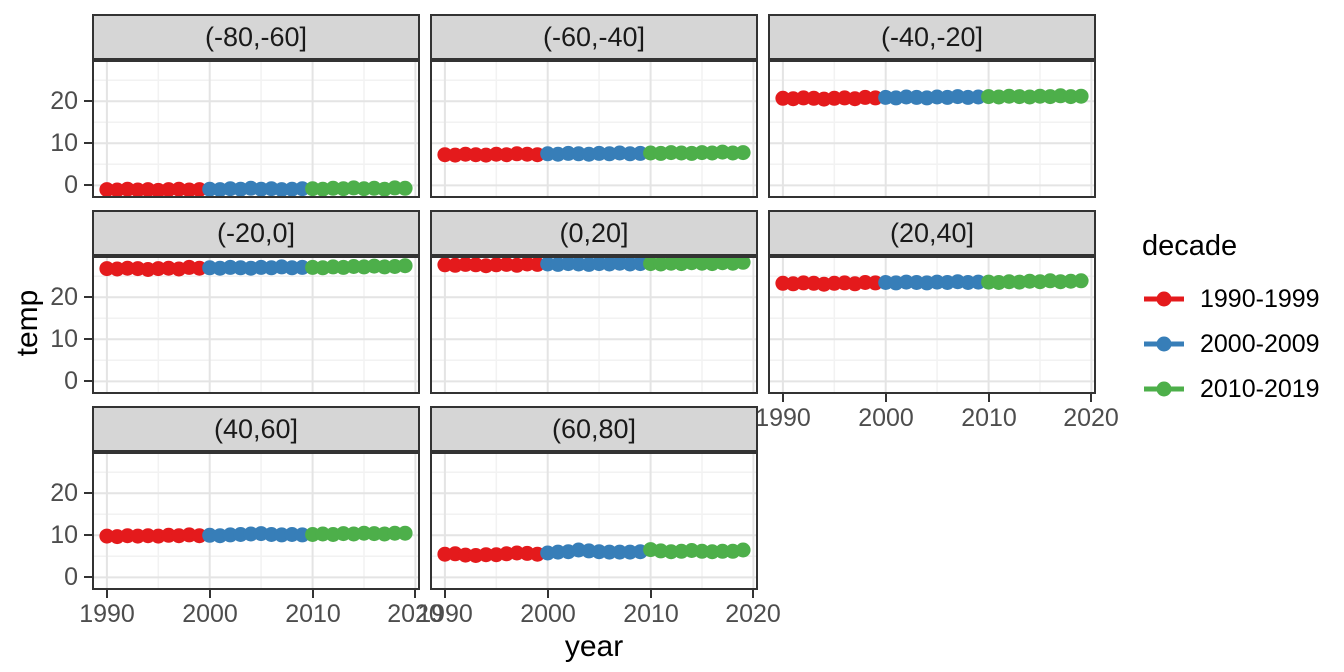  I want to click on legend-entry: 2010-2019, so click(1231, 389).